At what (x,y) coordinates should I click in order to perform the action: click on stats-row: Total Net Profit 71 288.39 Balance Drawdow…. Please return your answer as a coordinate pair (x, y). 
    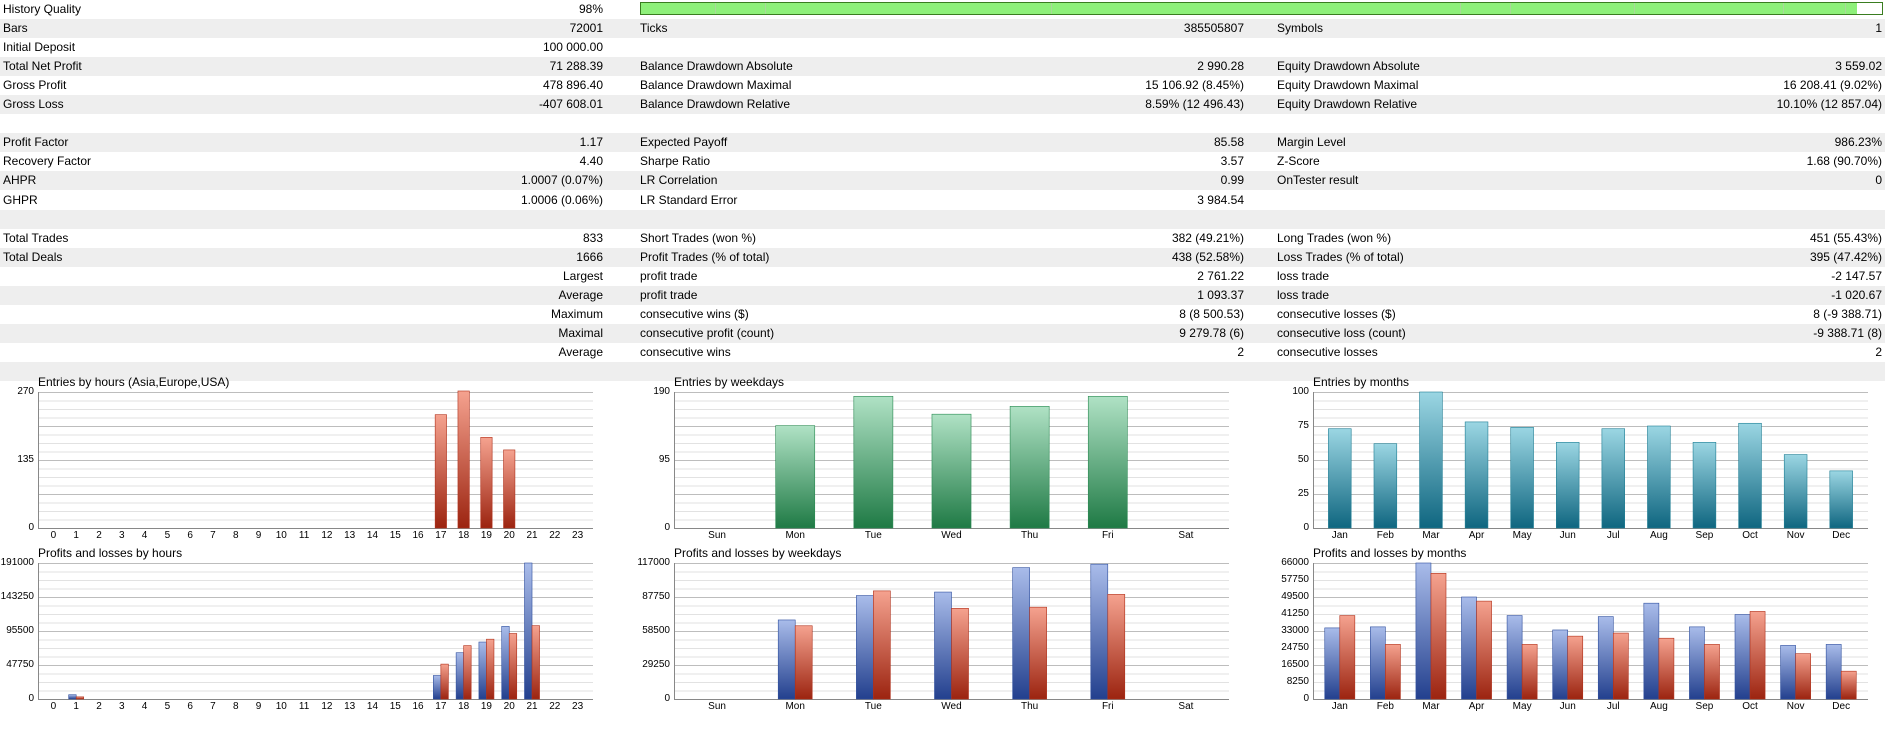
    Looking at the image, I should click on (942, 67).